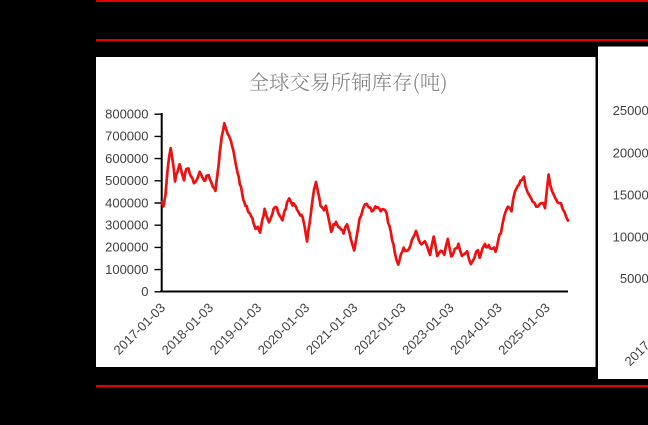 This screenshot has height=425, width=648. I want to click on svg-text: 800000, so click(126, 114).